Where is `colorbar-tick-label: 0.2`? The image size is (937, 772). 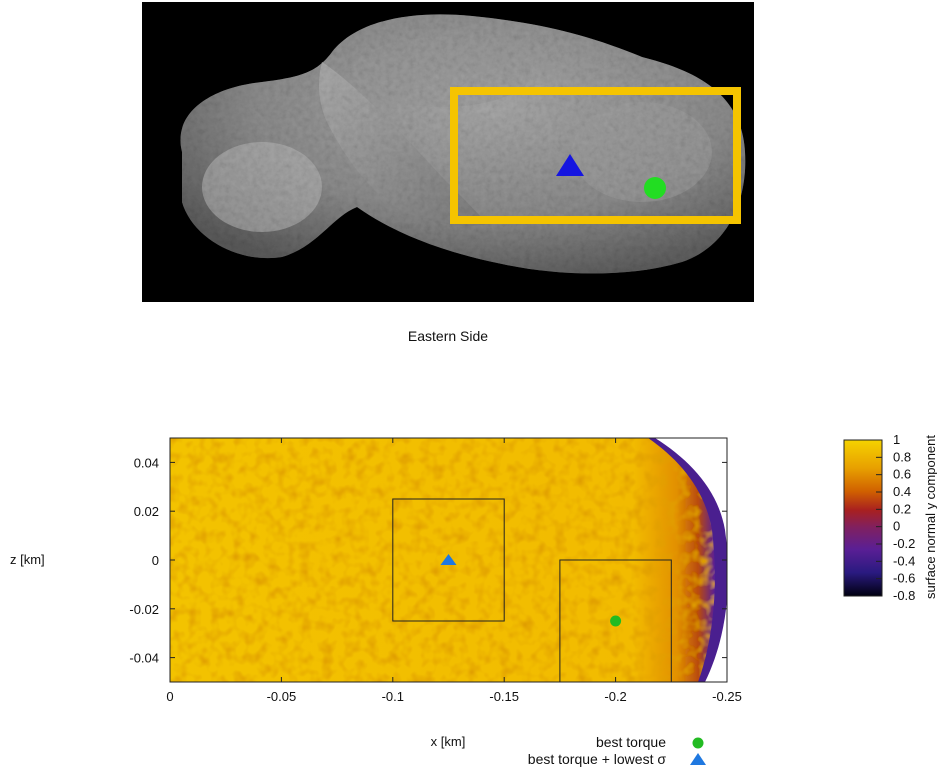 colorbar-tick-label: 0.2 is located at coordinates (902, 508).